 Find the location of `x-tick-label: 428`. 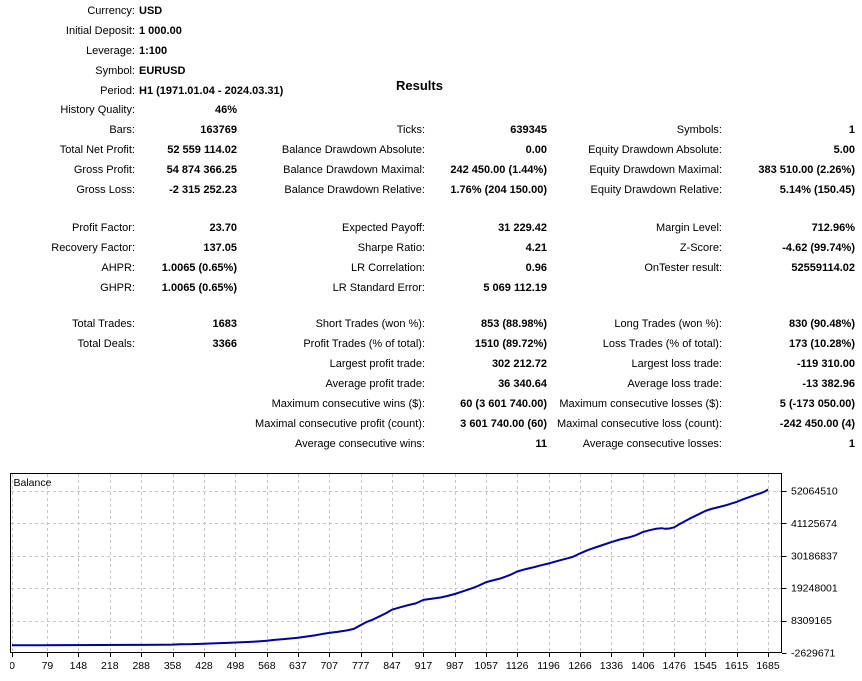

x-tick-label: 428 is located at coordinates (204, 666).